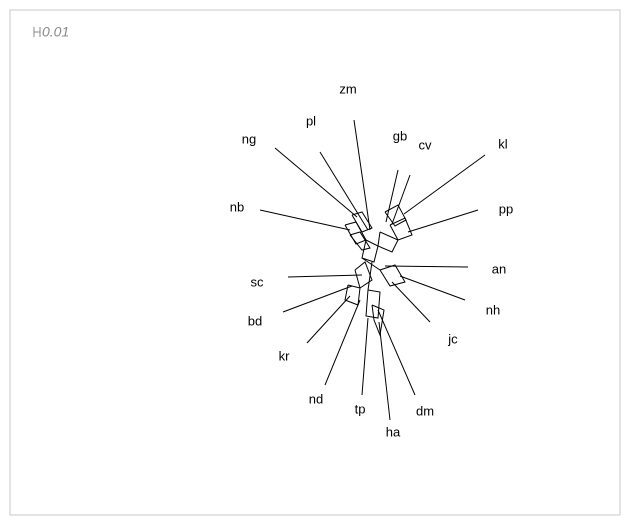 The image size is (627, 523). What do you see at coordinates (249, 138) in the screenshot?
I see `taxon-label: ng` at bounding box center [249, 138].